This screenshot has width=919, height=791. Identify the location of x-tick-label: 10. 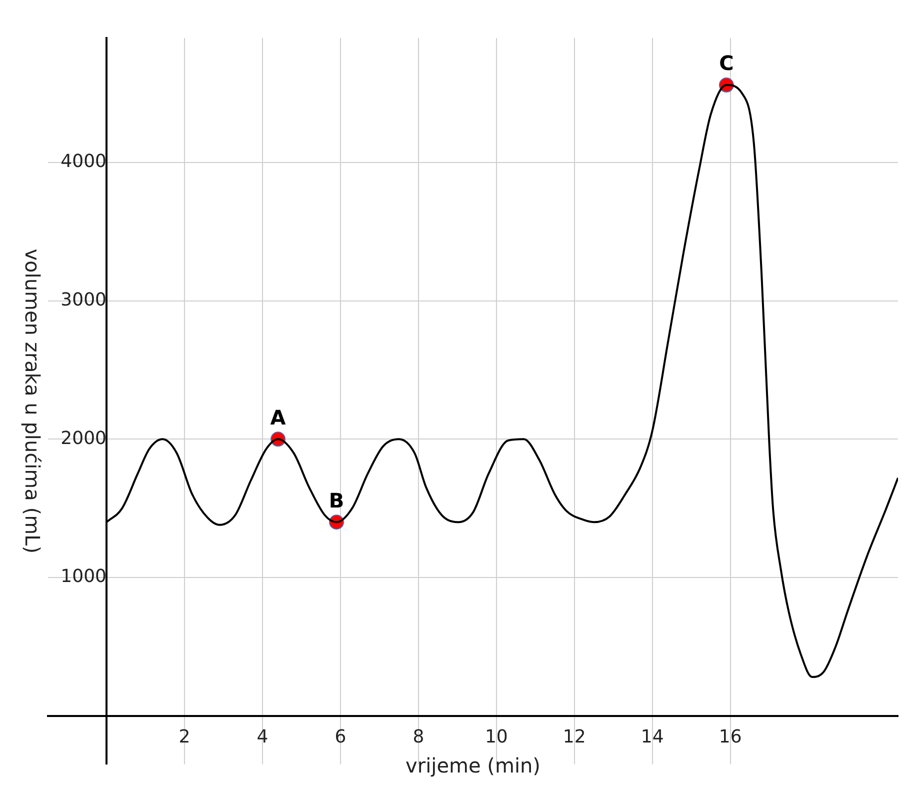
(496, 737).